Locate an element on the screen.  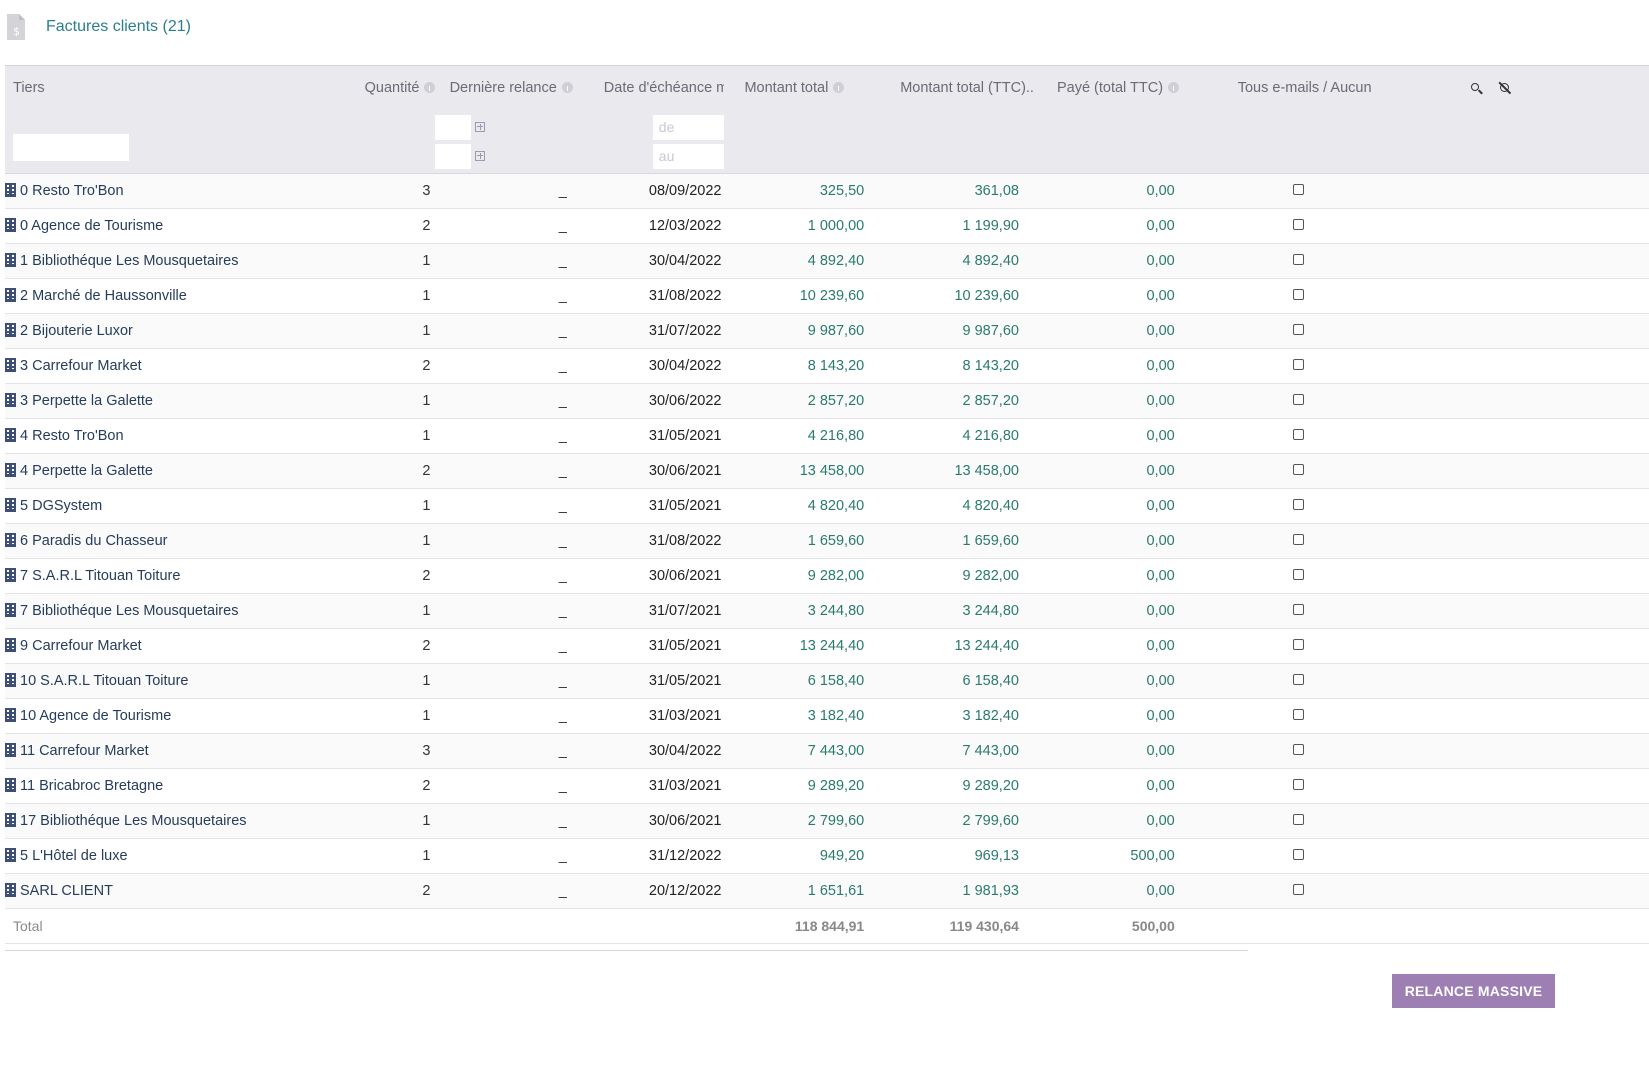
relance-to-input is located at coordinates (453, 156).